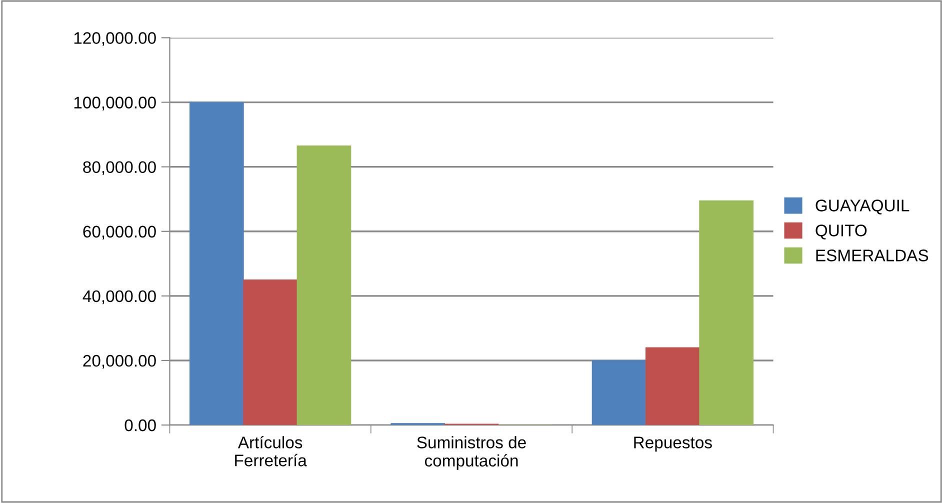 Image resolution: width=943 pixels, height=503 pixels. I want to click on y-tick-label: 80,000.00, so click(119, 168).